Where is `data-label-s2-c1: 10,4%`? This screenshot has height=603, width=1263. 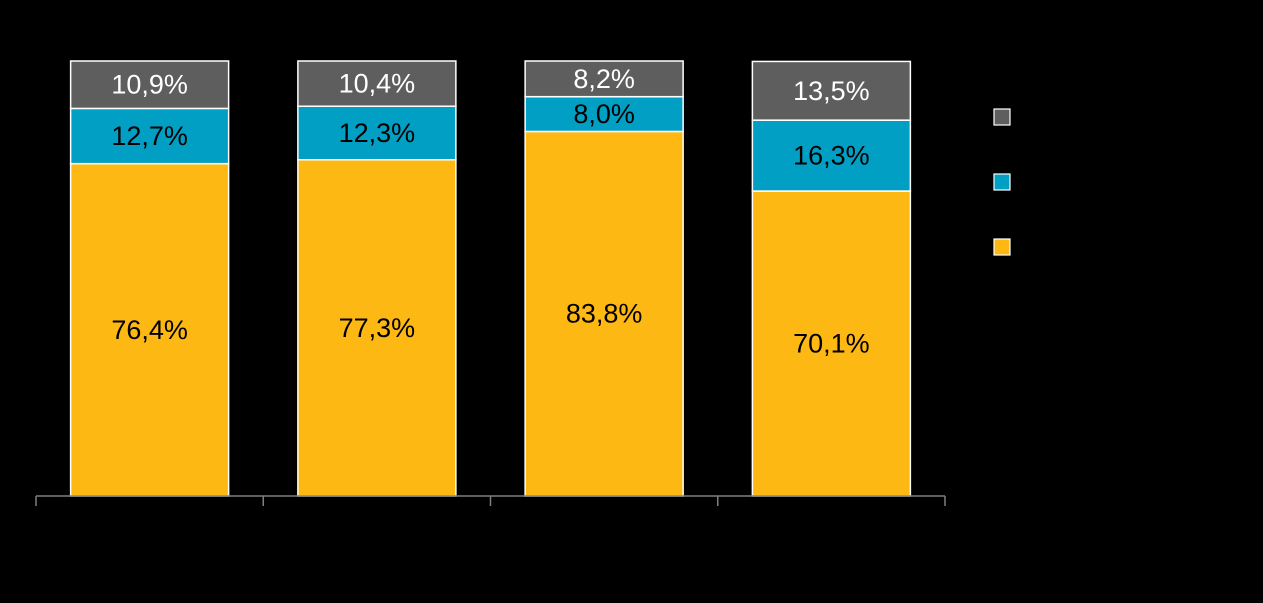
data-label-s2-c1: 10,4% is located at coordinates (377, 84).